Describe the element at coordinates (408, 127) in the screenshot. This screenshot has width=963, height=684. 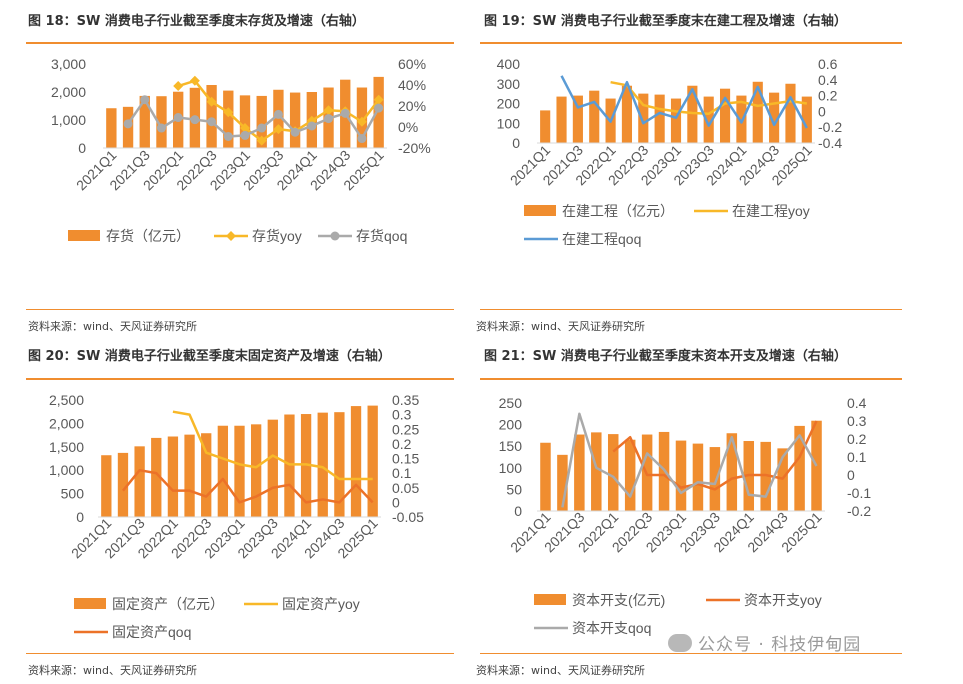
I see `y-right-tick-label: 0%` at that location.